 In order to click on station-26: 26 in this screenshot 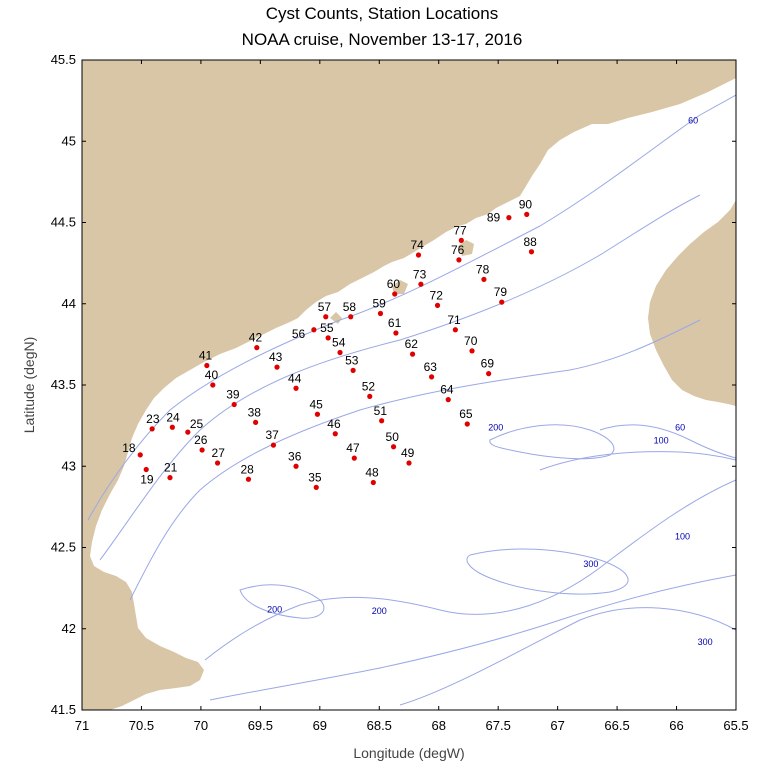, I will do `click(201, 443)`.